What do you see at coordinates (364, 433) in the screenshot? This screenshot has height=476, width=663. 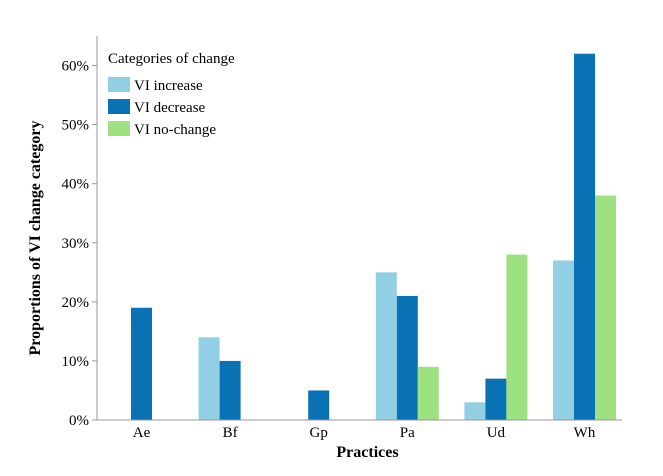 I see `x-axis-ticks: Ae Bf Gp Pa Ud Wh` at bounding box center [364, 433].